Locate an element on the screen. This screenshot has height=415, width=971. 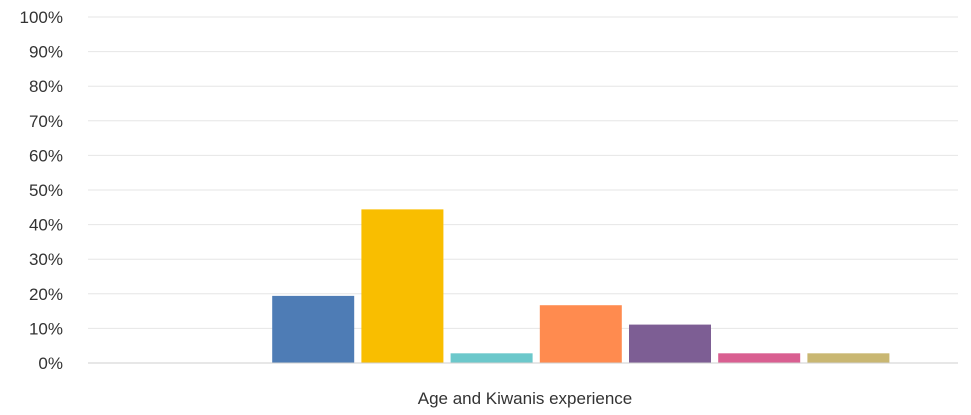
y-tick-label: 30% is located at coordinates (46, 259).